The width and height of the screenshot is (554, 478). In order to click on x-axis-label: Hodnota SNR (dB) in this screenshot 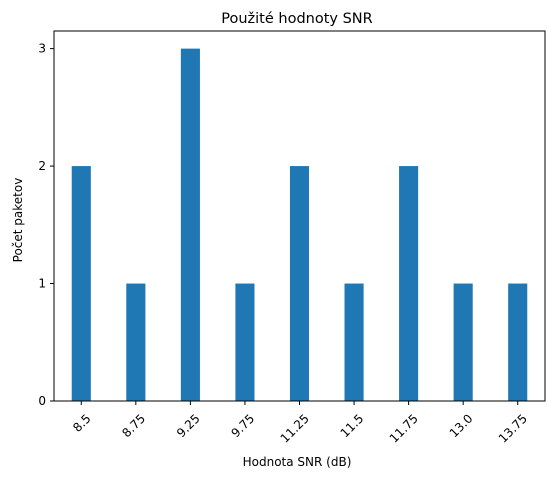, I will do `click(297, 462)`.